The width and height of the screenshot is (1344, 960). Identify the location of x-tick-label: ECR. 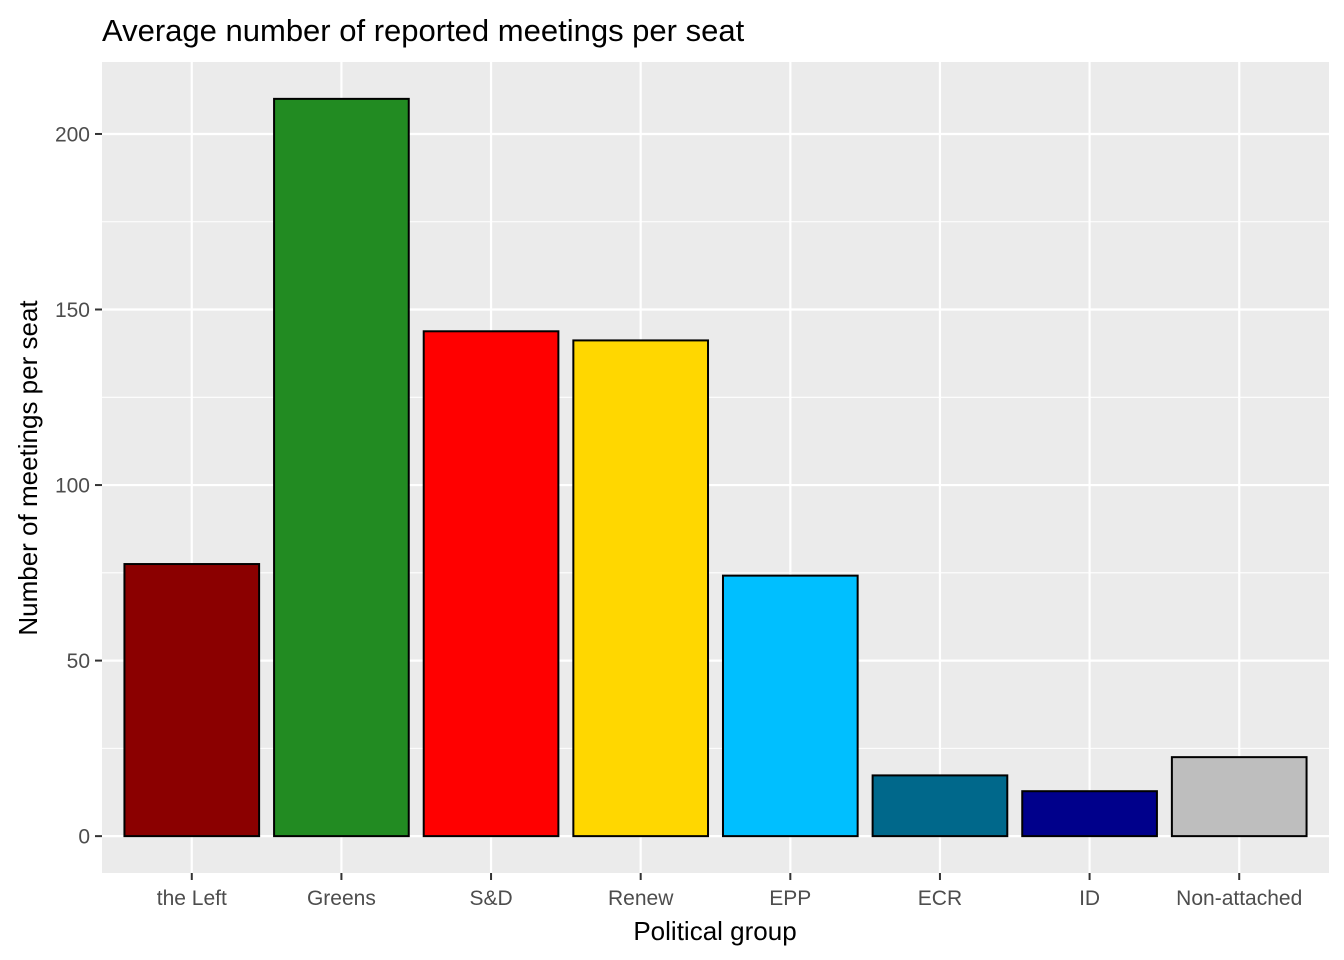
(940, 898).